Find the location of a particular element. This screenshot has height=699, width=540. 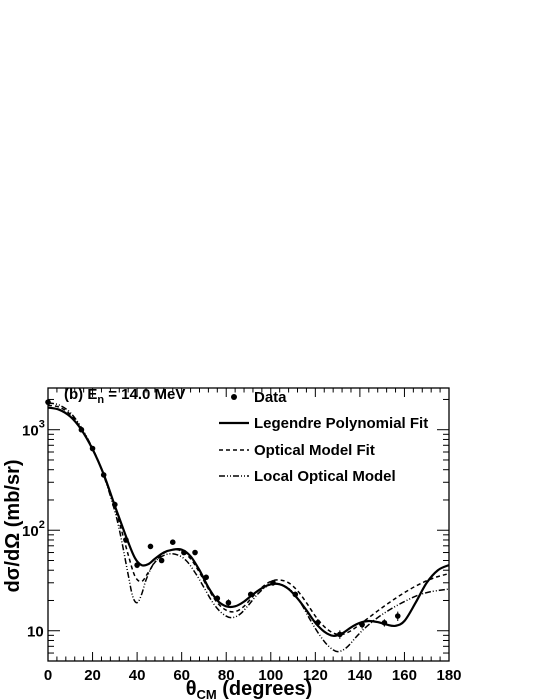

annotation-sub: n is located at coordinates (100, 400).